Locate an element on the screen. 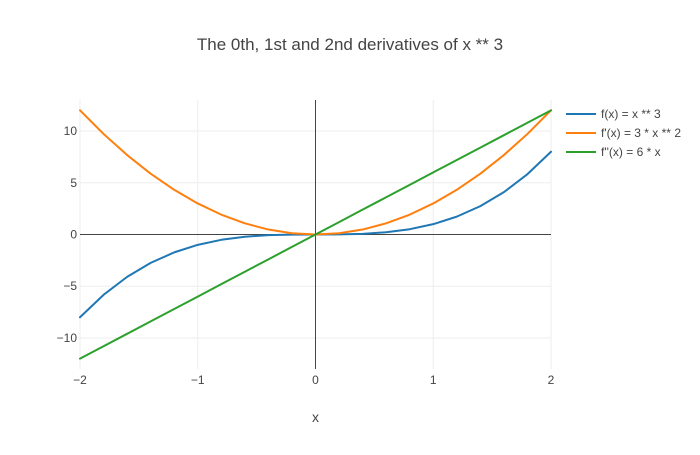  legend-label: f'(x) = 3 * x ** 2 is located at coordinates (641, 133).